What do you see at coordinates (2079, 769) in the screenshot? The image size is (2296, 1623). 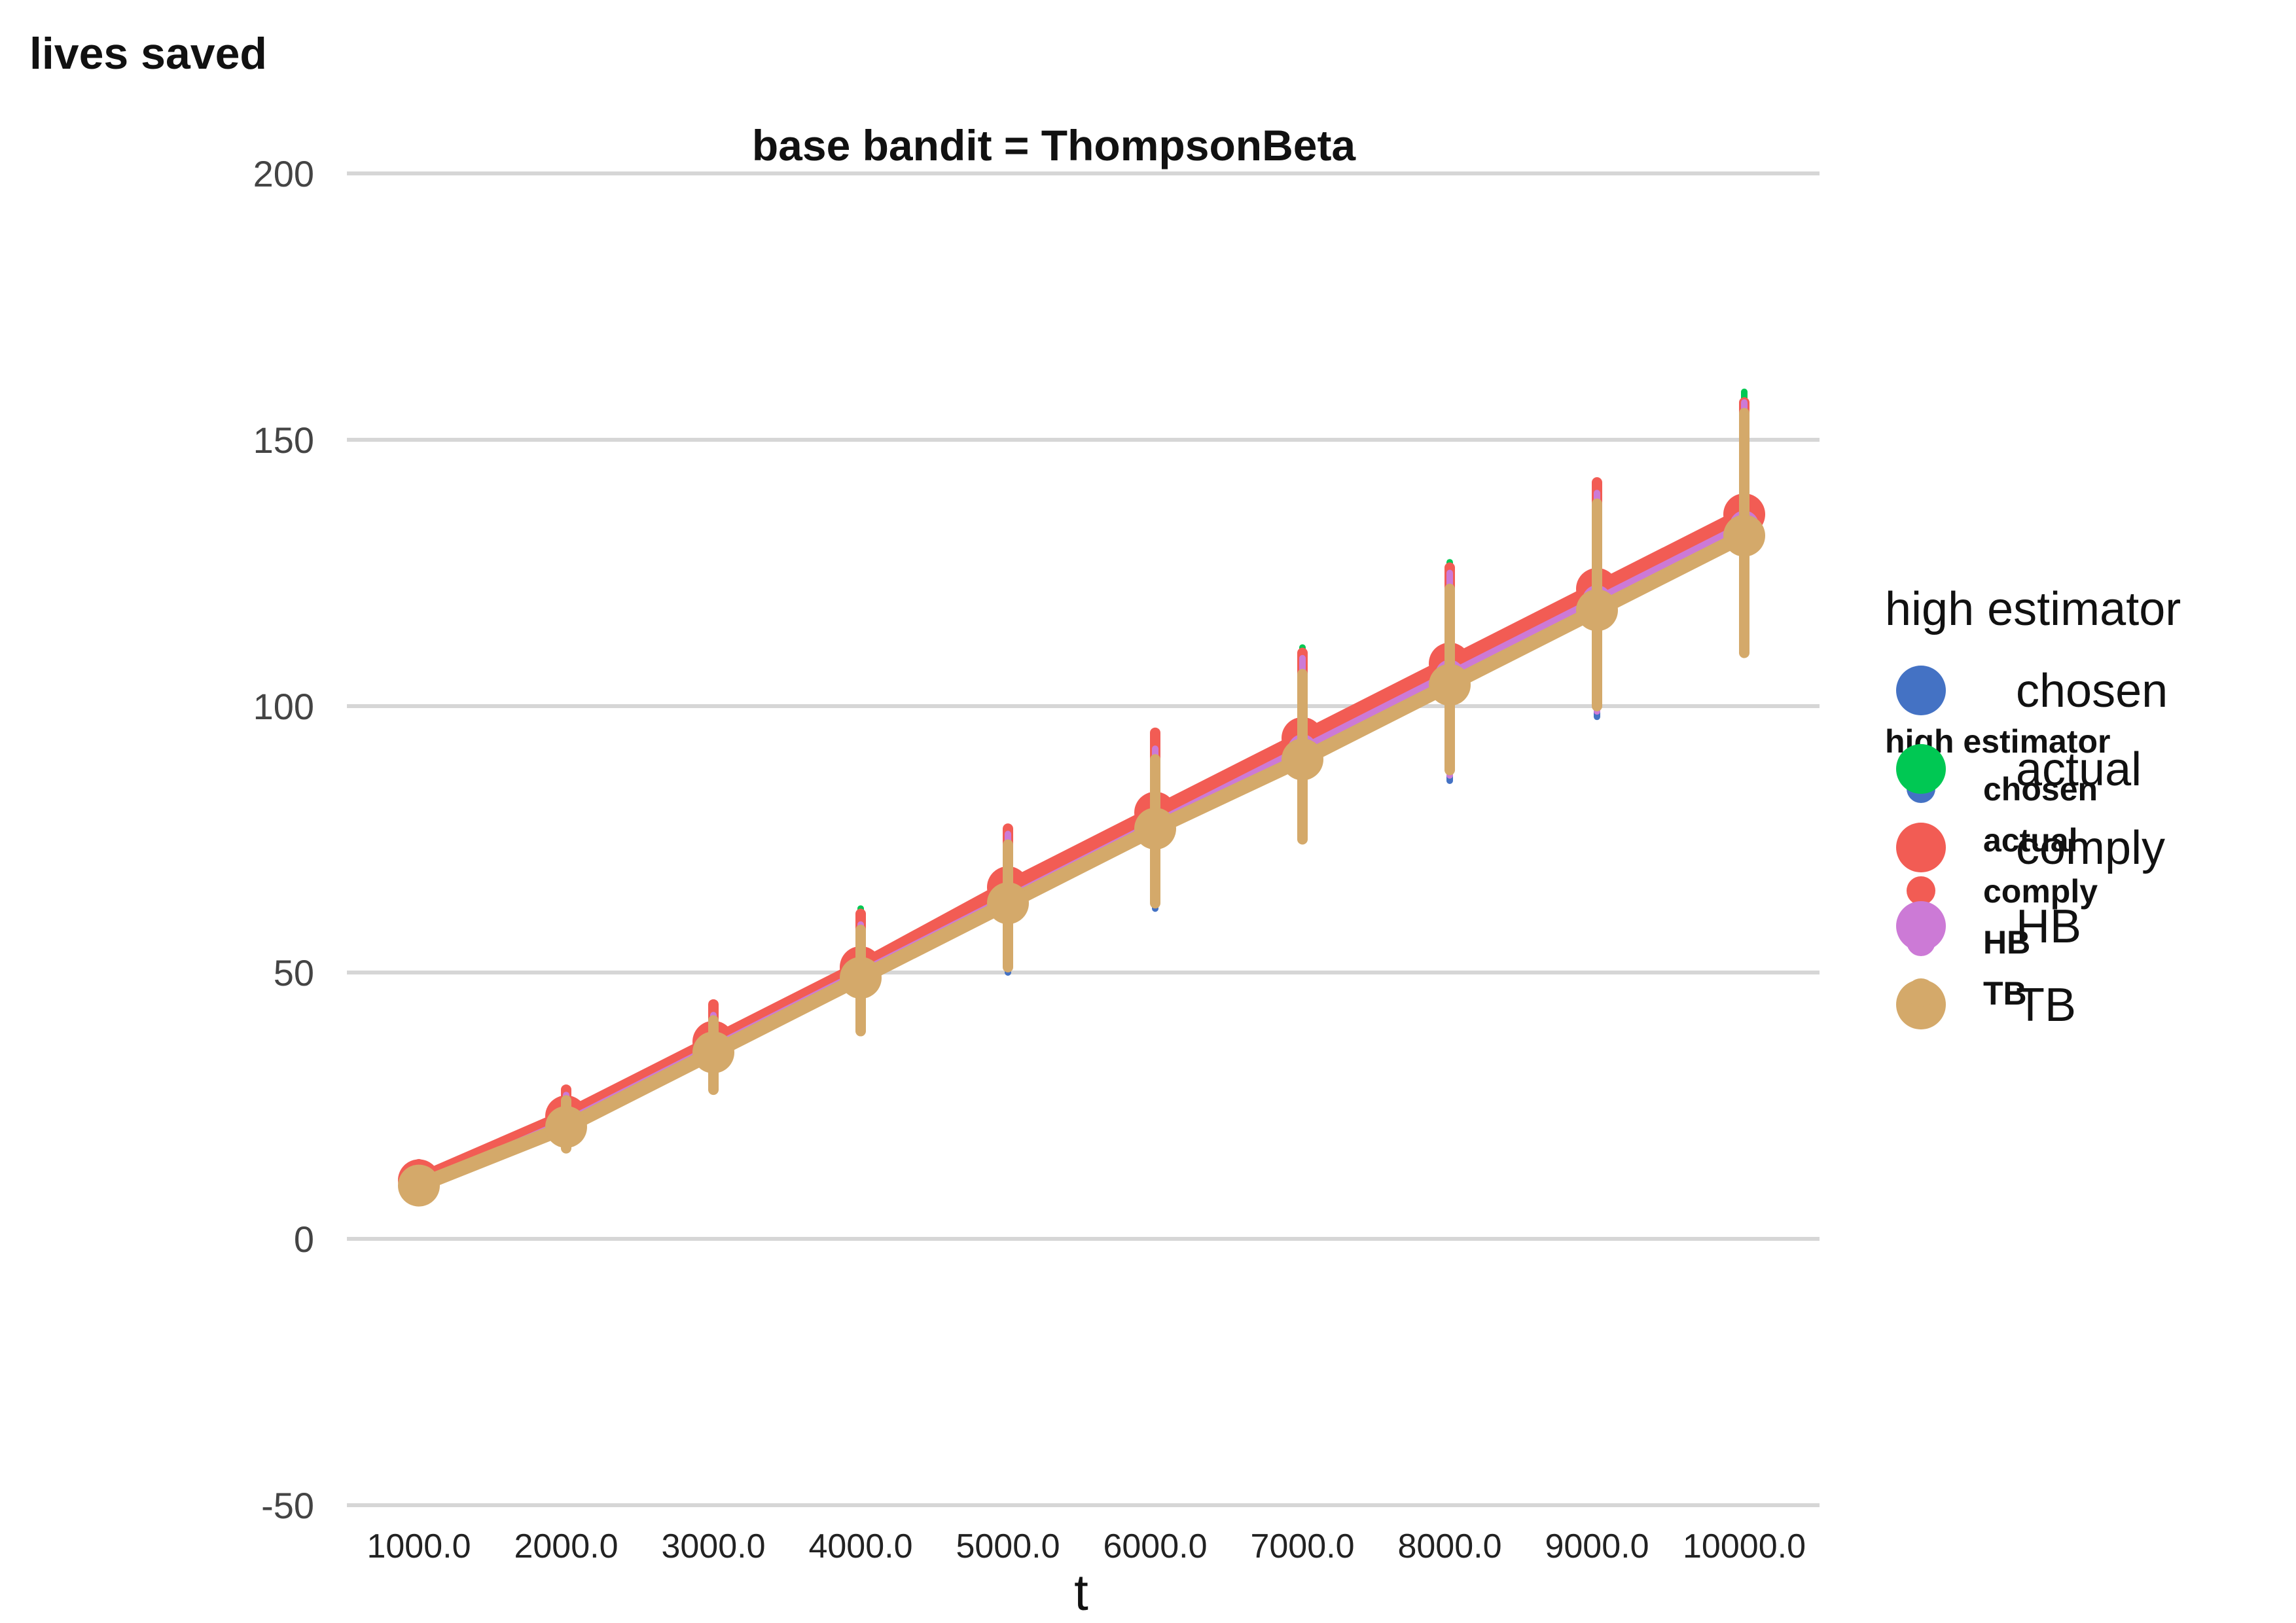 I see `legend-label: actual` at bounding box center [2079, 769].